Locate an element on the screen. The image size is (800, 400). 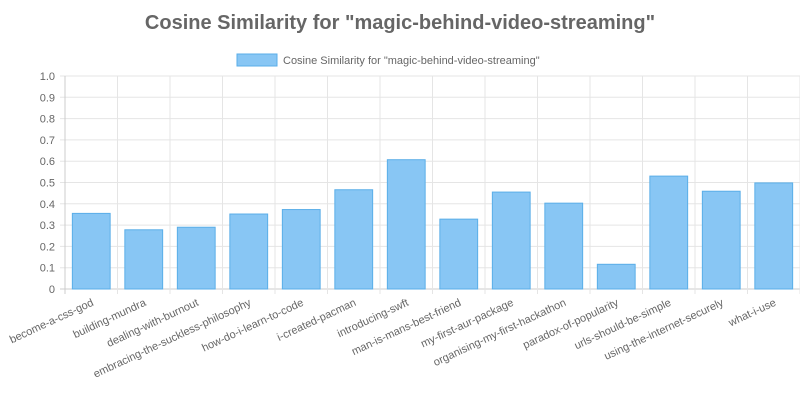
y-tick-label: 0.2 is located at coordinates (47, 247).